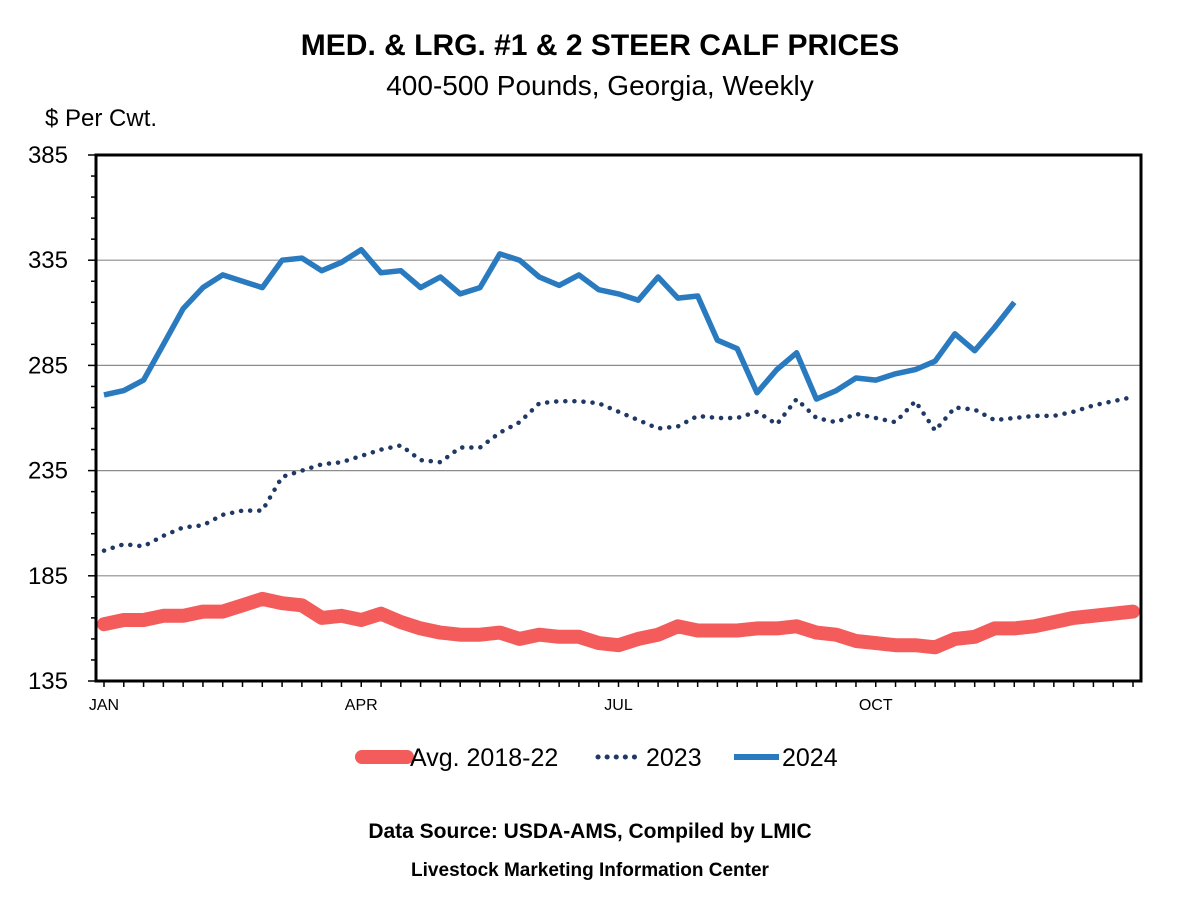 This screenshot has width=1200, height=900. Describe the element at coordinates (596, 758) in the screenshot. I see `legend: Avg. 2018-22 2023 2024` at that location.